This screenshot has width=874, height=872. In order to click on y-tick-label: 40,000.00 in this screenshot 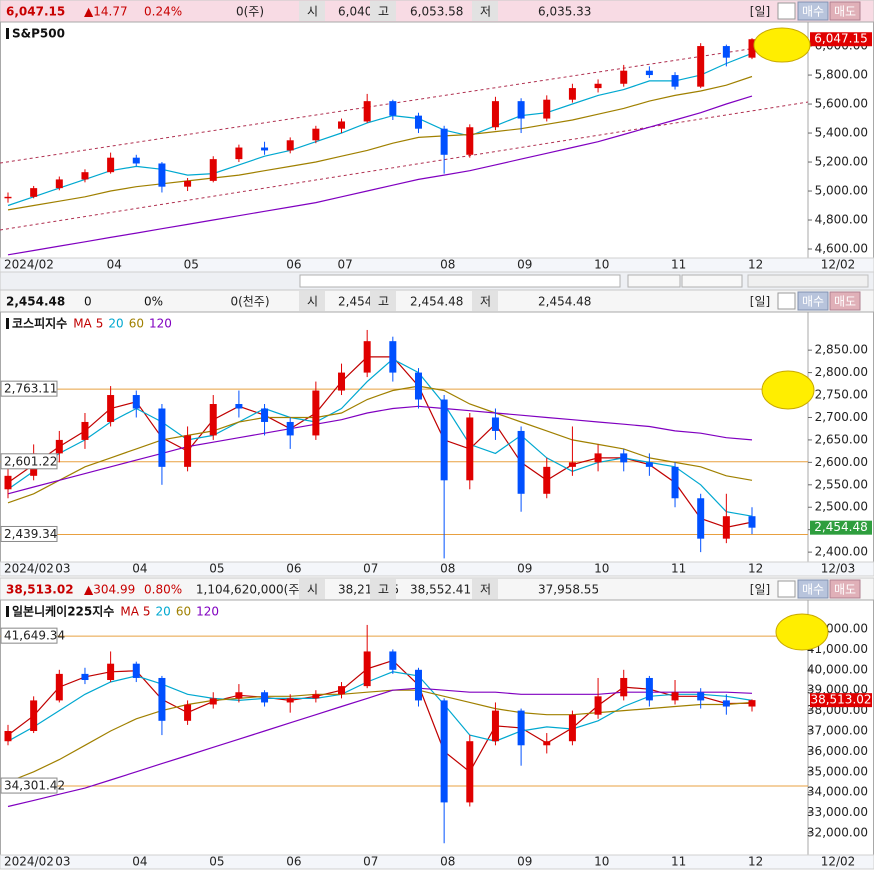, I will do `click(837, 669)`.